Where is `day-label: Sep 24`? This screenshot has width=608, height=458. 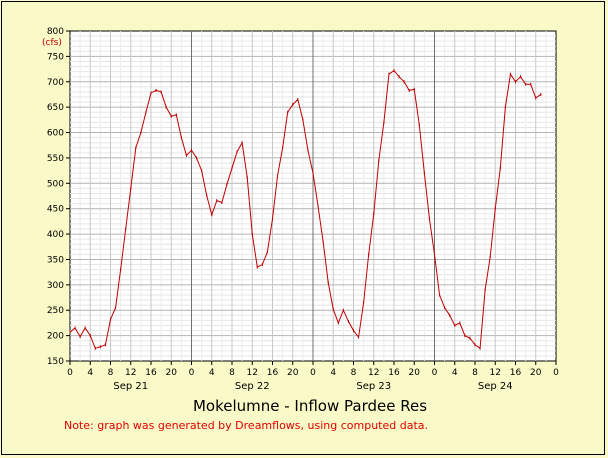 day-label: Sep 24 is located at coordinates (495, 386).